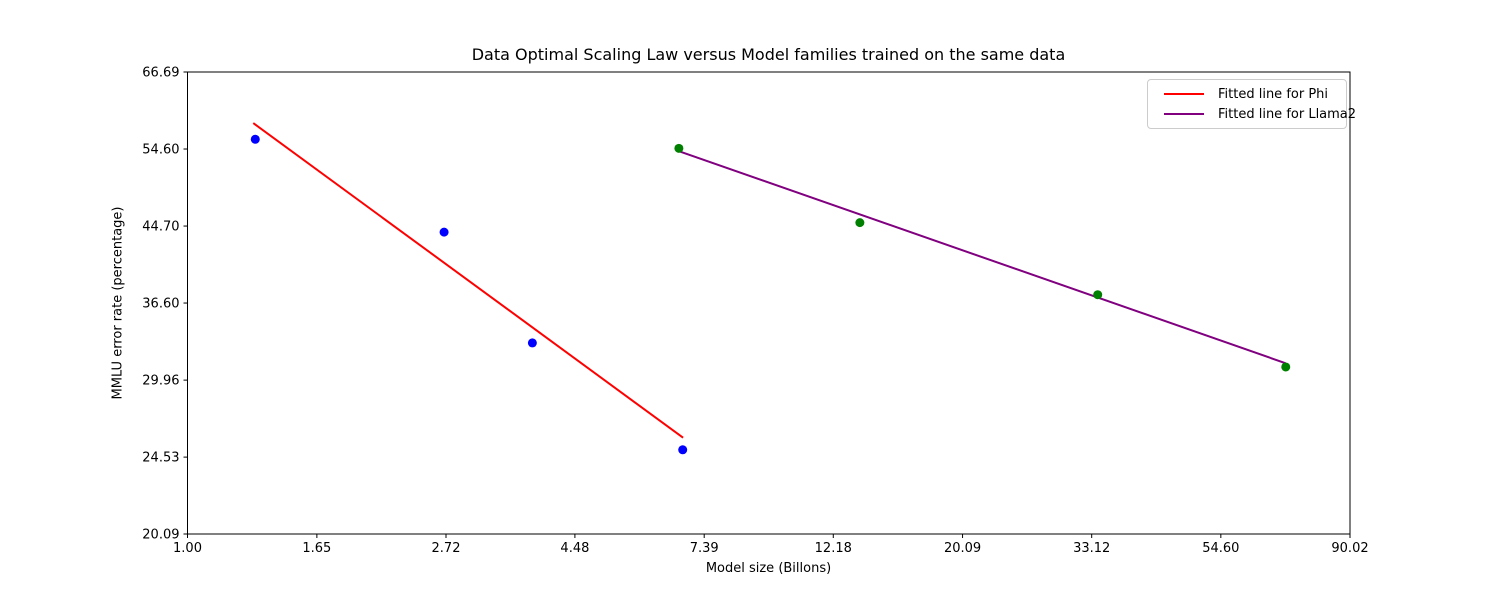  Describe the element at coordinates (574, 548) in the screenshot. I see `x-tick-label: 4.48` at that location.